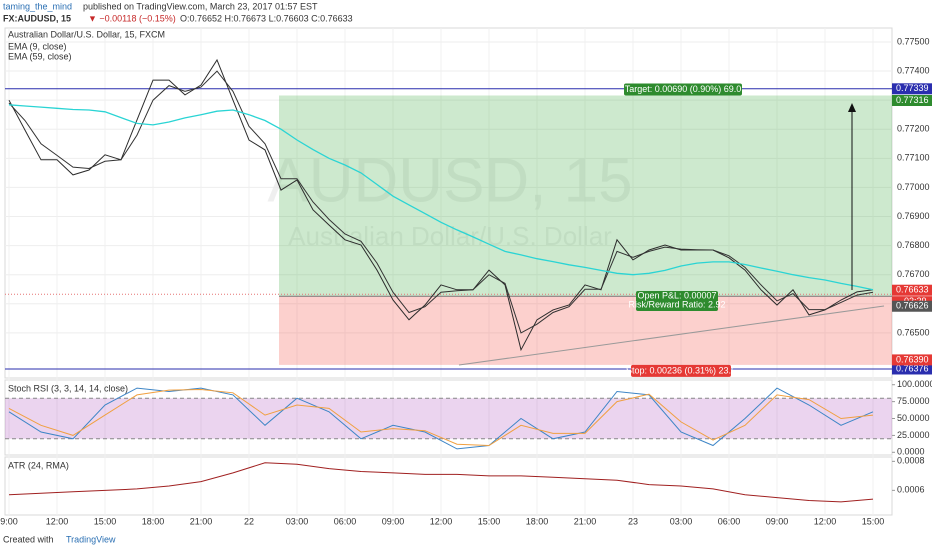  I want to click on axis-tag-label: 0.76376, so click(912, 368).